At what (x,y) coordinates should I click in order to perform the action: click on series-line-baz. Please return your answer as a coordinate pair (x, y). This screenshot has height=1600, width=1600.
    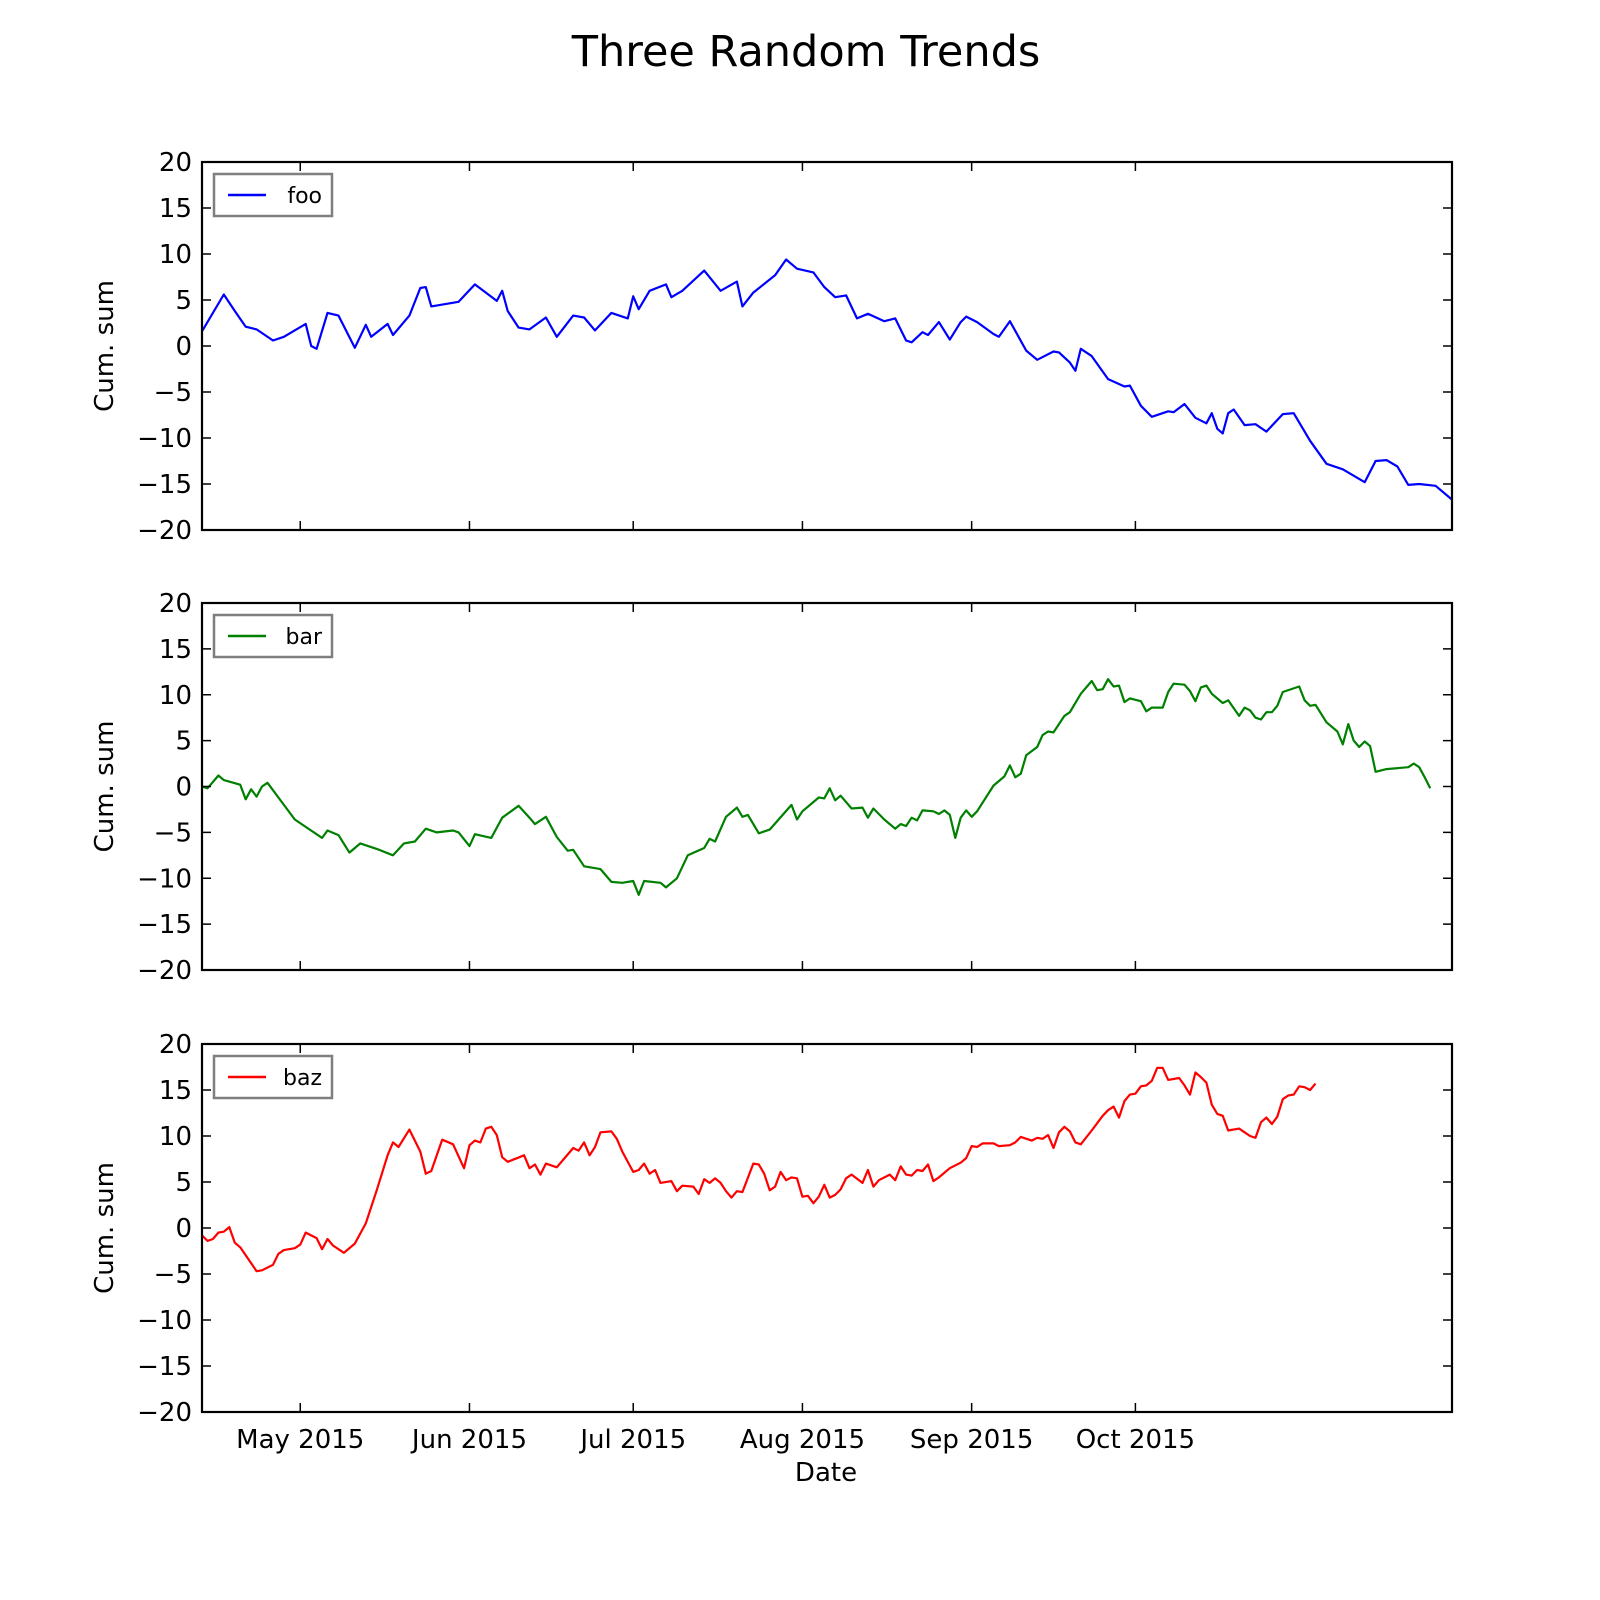
    Looking at the image, I should click on (759, 1169).